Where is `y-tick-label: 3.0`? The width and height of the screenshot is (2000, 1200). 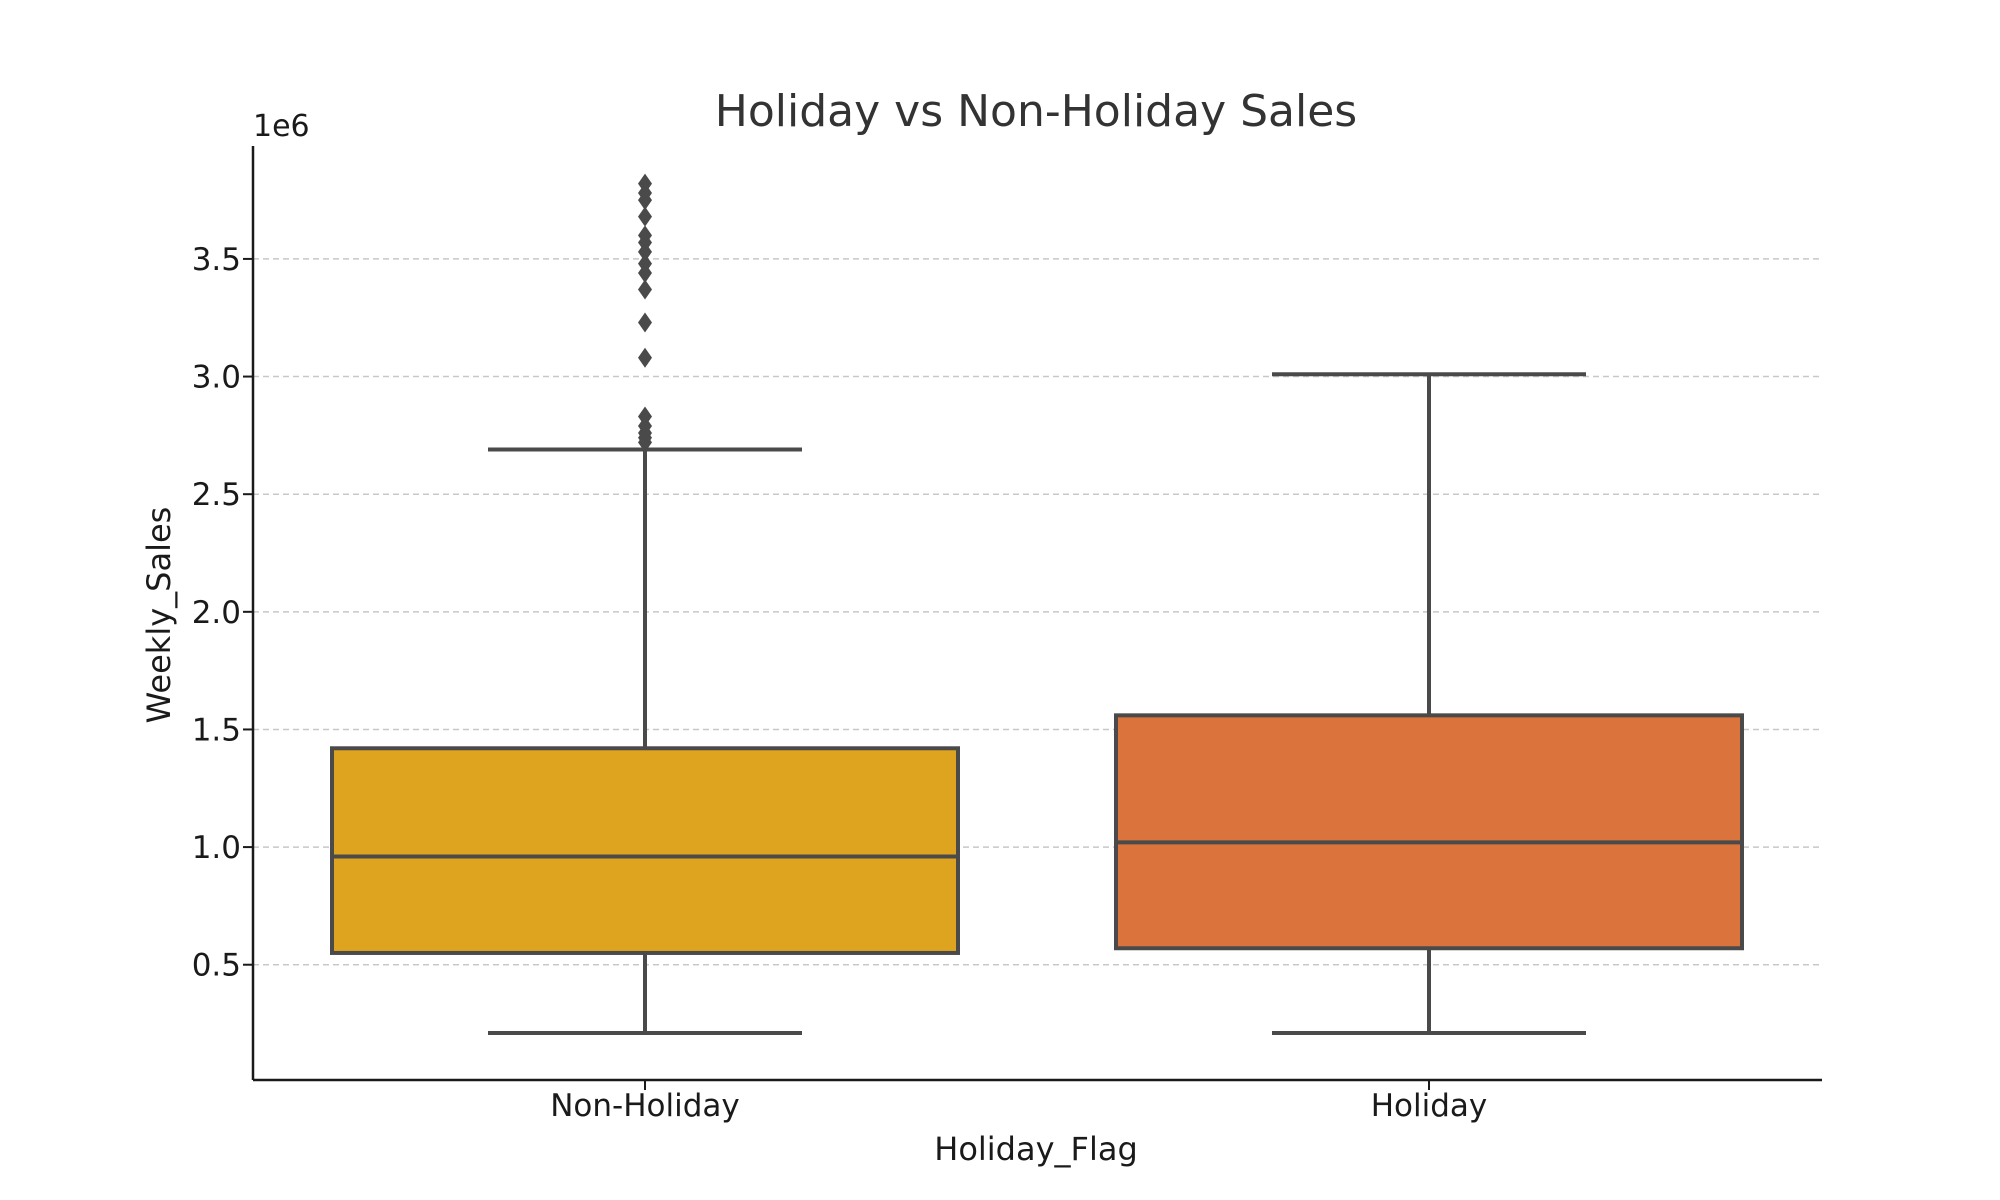 y-tick-label: 3.0 is located at coordinates (216, 378).